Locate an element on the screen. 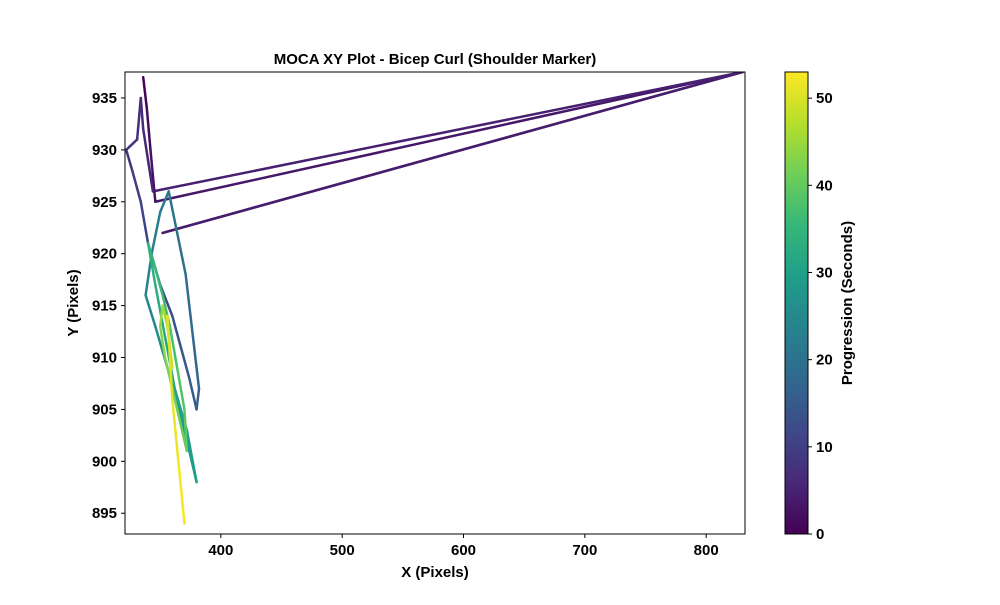 The width and height of the screenshot is (1000, 605). y-tick-label: 910 is located at coordinates (104, 358).